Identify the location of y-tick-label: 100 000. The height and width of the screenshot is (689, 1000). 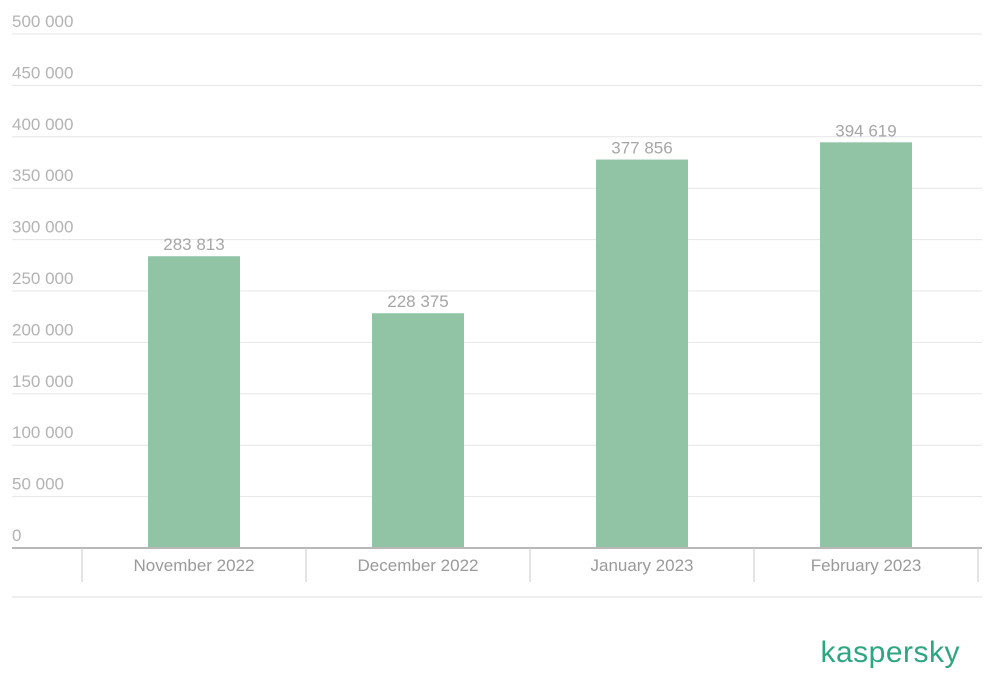
(42, 432).